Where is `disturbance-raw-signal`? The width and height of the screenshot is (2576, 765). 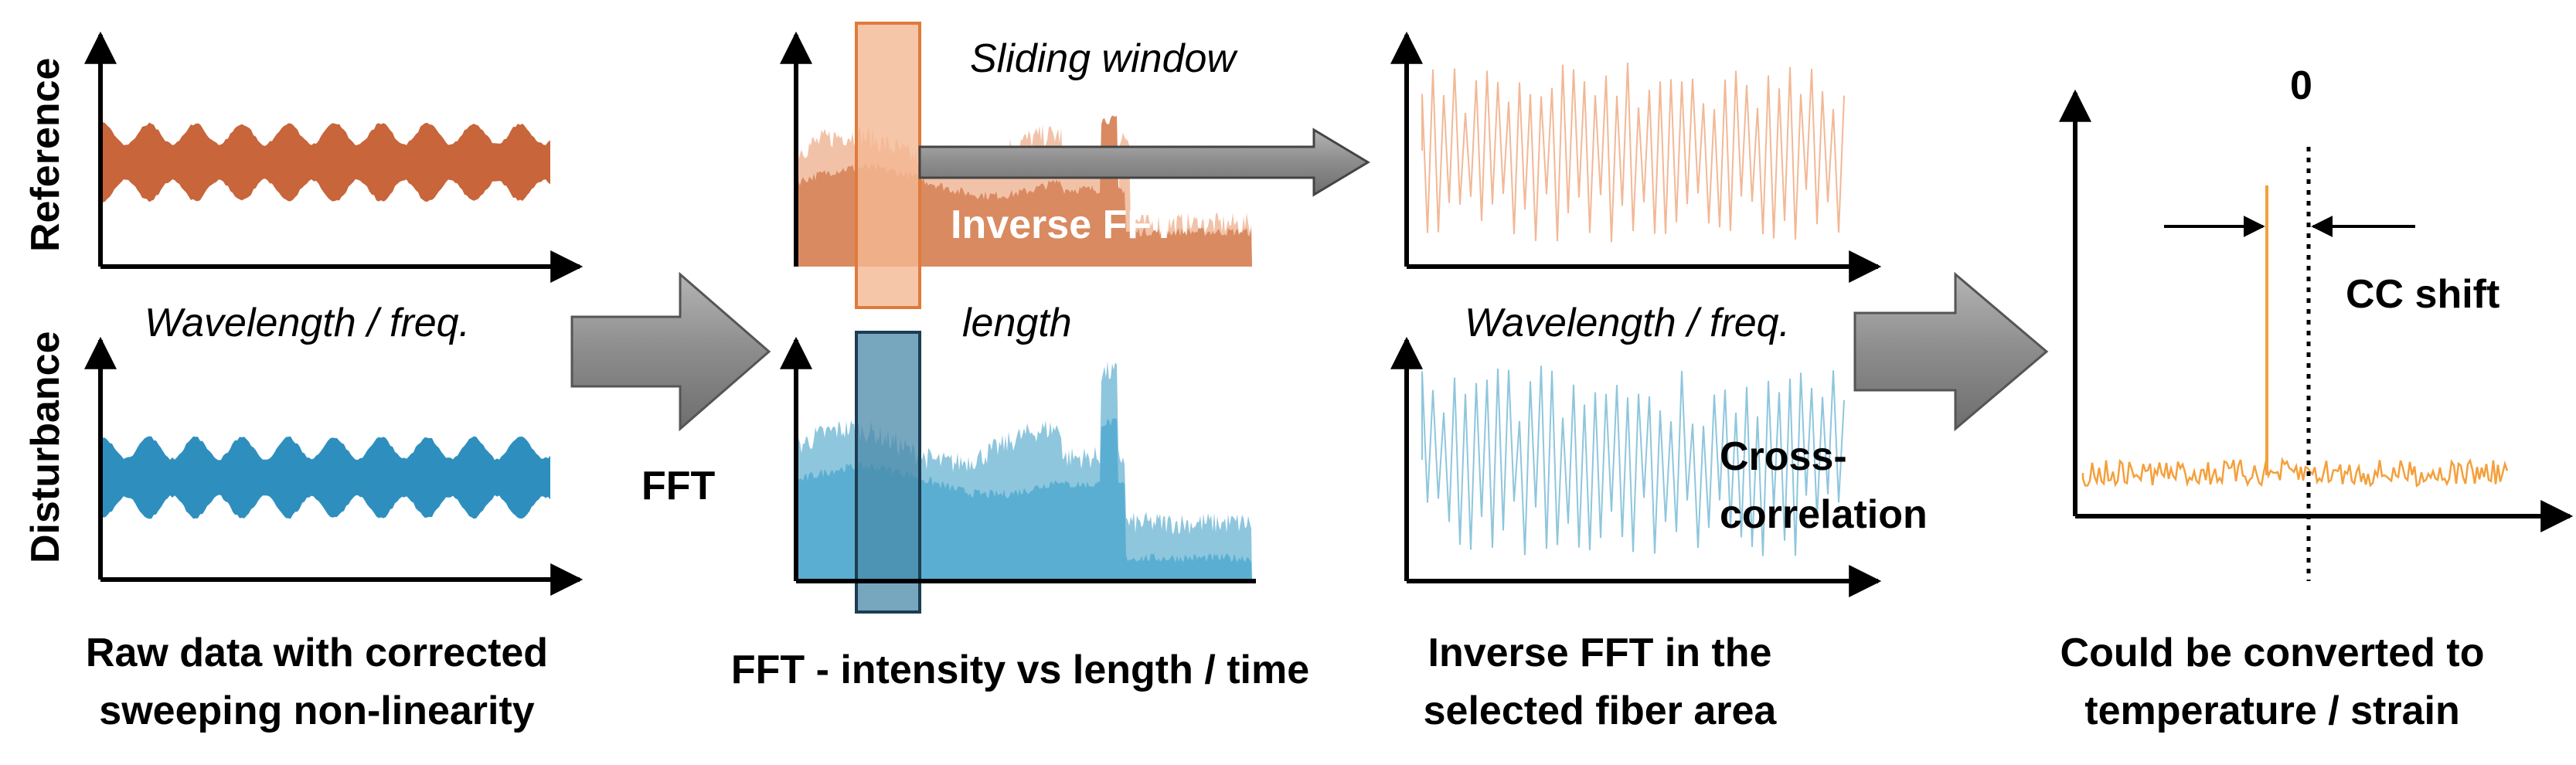 disturbance-raw-signal is located at coordinates (326, 478).